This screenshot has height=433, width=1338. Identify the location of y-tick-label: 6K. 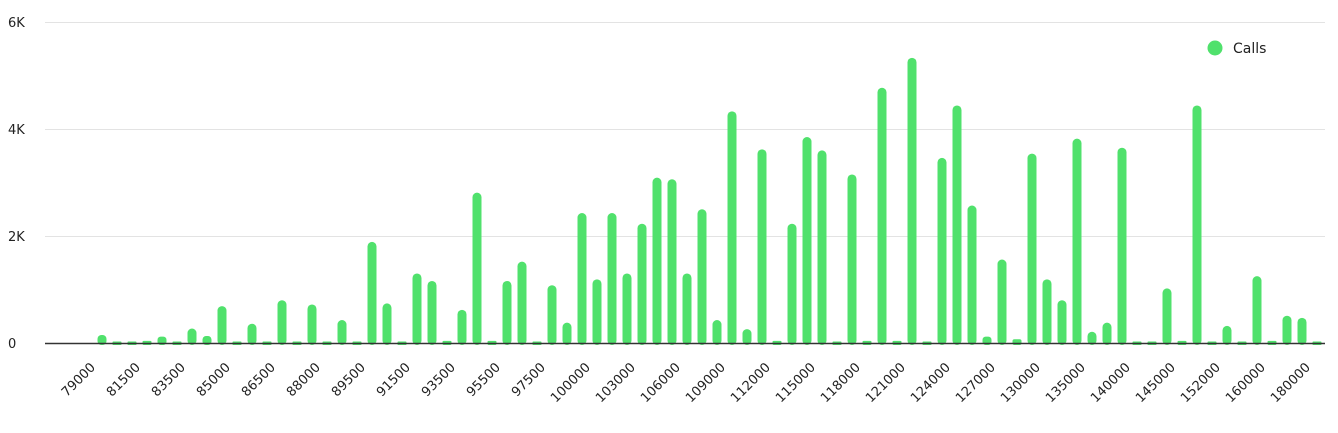
(16, 23).